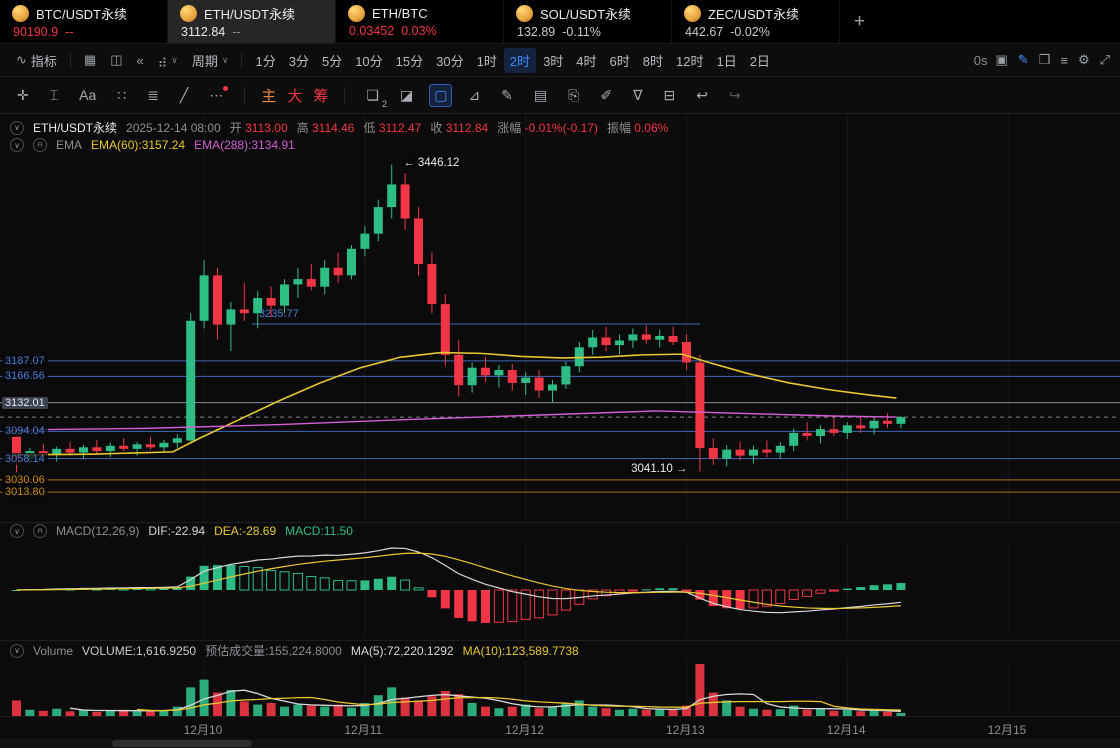 This screenshot has width=1120, height=748. Describe the element at coordinates (273, 651) in the screenshot. I see `volume-est-value: 预估成交量:155,224.8000` at that location.